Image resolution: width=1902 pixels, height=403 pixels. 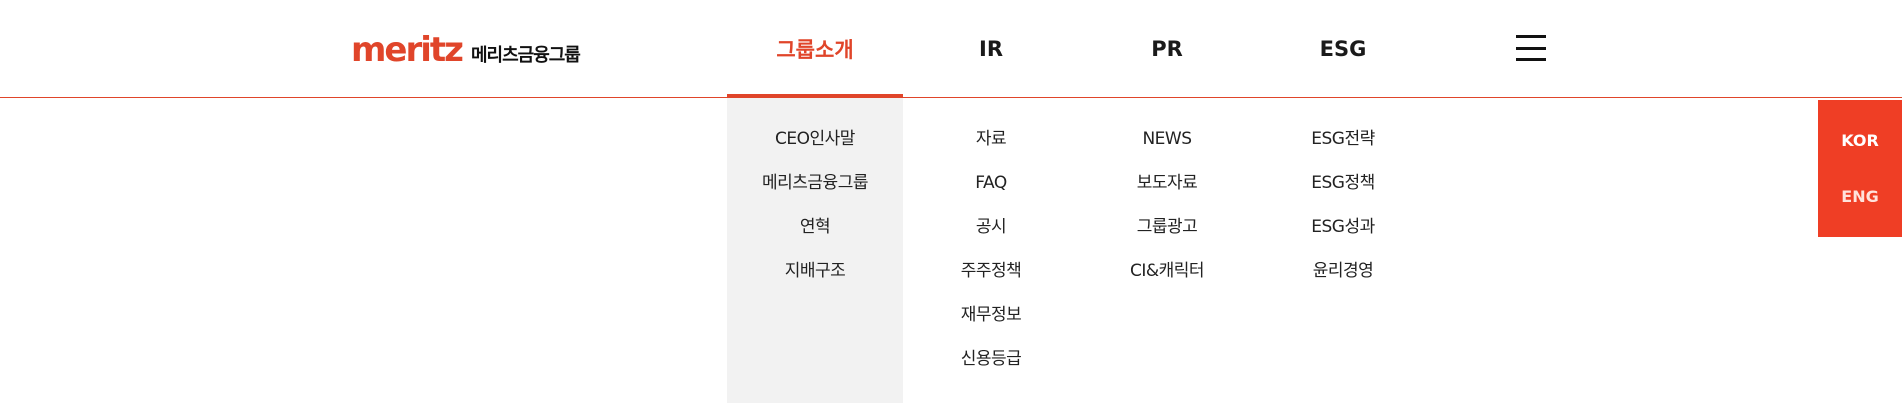 What do you see at coordinates (815, 271) in the screenshot?
I see `submenu-item-governance: 지배구조` at bounding box center [815, 271].